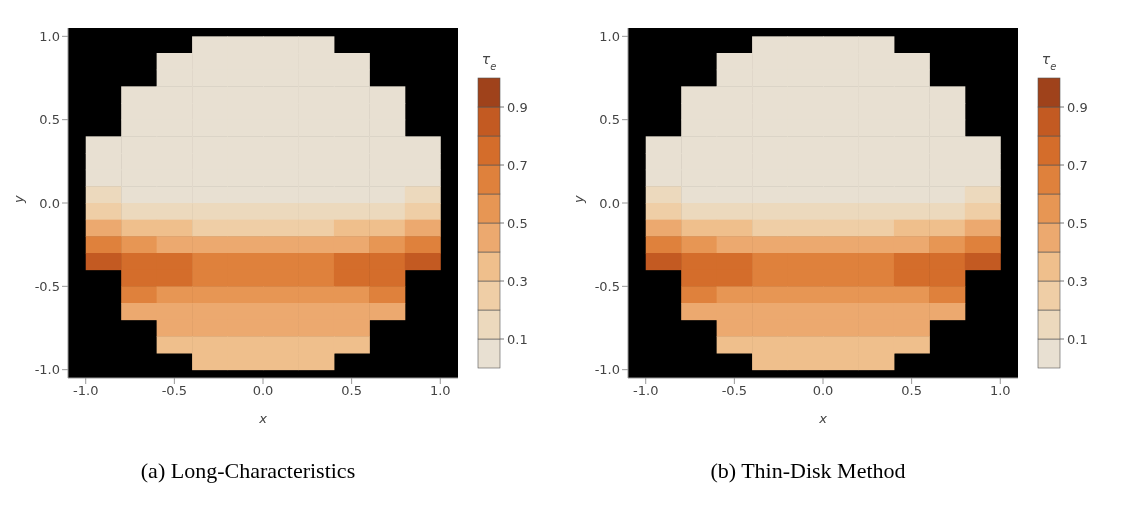 Image resolution: width=1139 pixels, height=521 pixels. I want to click on text: (b) Thin-Disk Method, so click(808, 471).